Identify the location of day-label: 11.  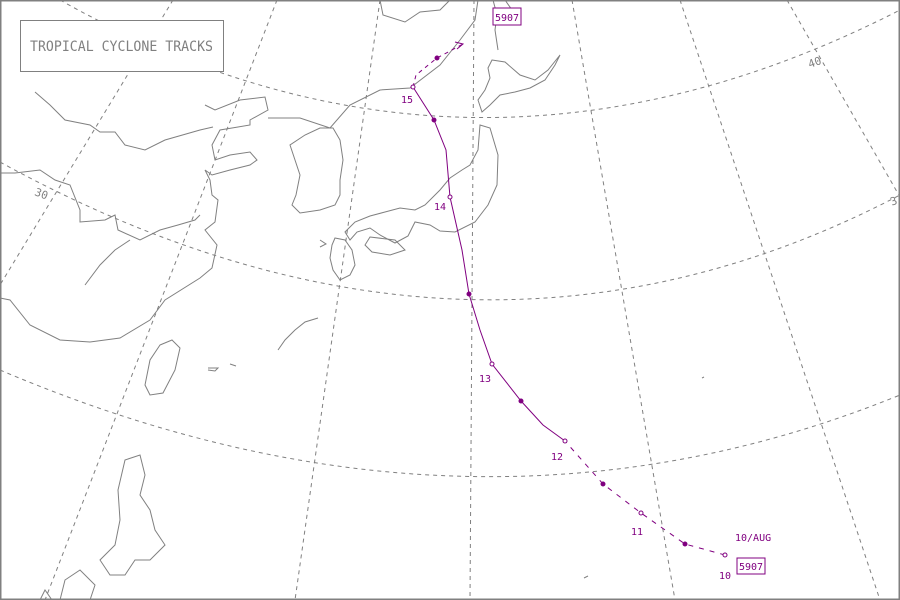
(637, 532).